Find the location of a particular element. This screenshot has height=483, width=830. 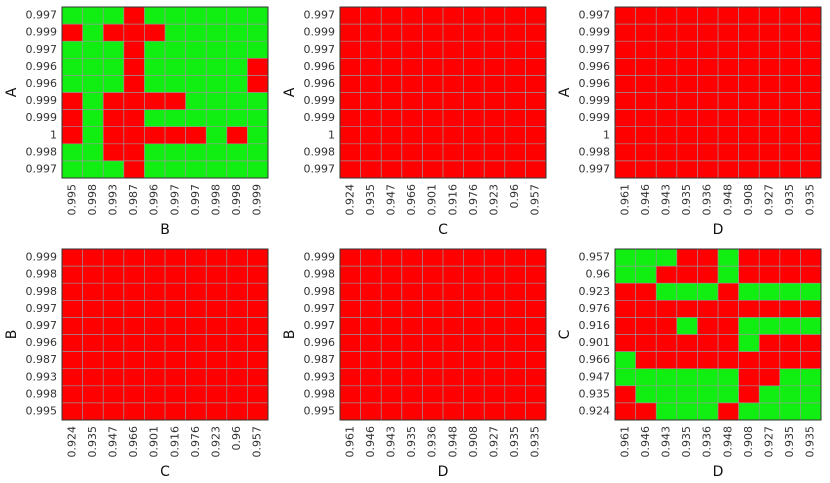

x-tick-label: 0.993 is located at coordinates (113, 200).